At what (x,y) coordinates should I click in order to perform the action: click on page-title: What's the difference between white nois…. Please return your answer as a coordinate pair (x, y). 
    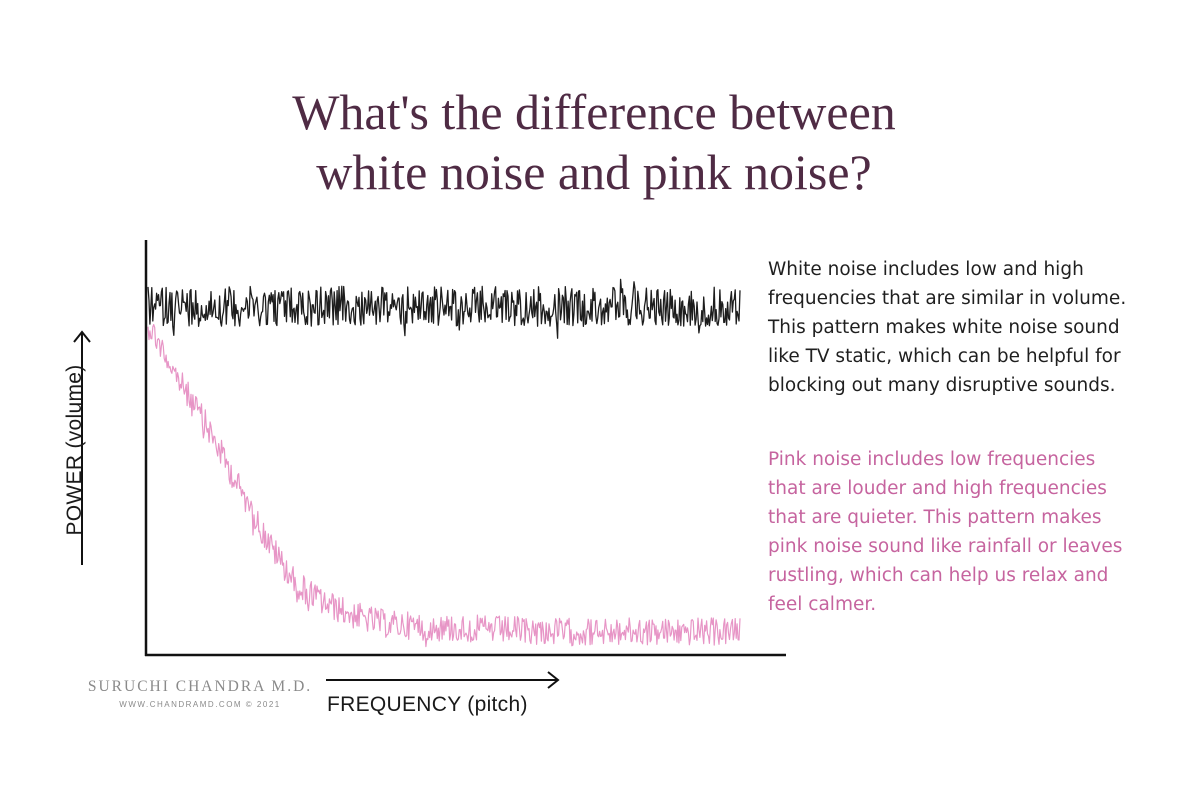
    Looking at the image, I should click on (594, 142).